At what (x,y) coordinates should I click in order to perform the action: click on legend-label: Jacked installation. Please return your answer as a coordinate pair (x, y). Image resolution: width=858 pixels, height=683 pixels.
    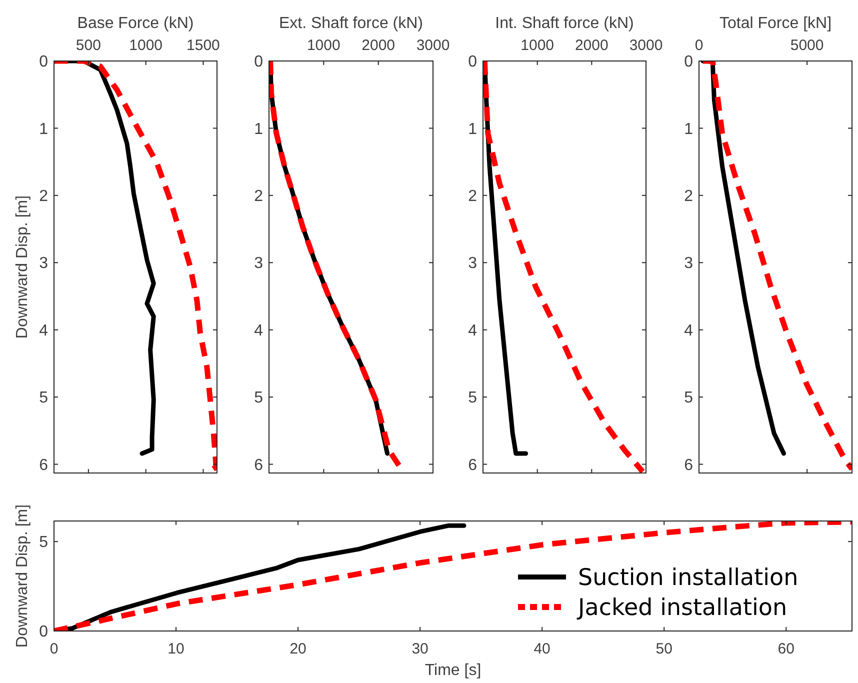
    Looking at the image, I should click on (682, 608).